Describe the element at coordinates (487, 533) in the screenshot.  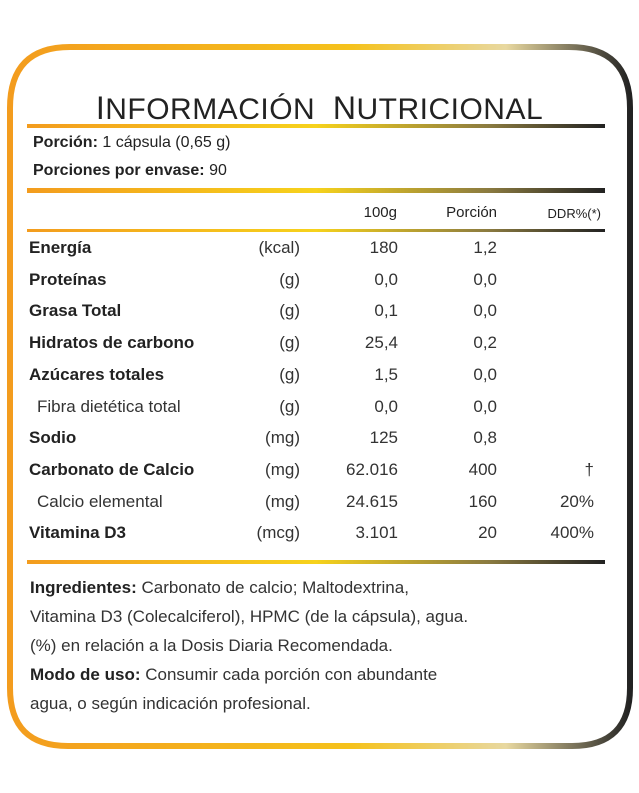
I see `value-per-portion: 20` at that location.